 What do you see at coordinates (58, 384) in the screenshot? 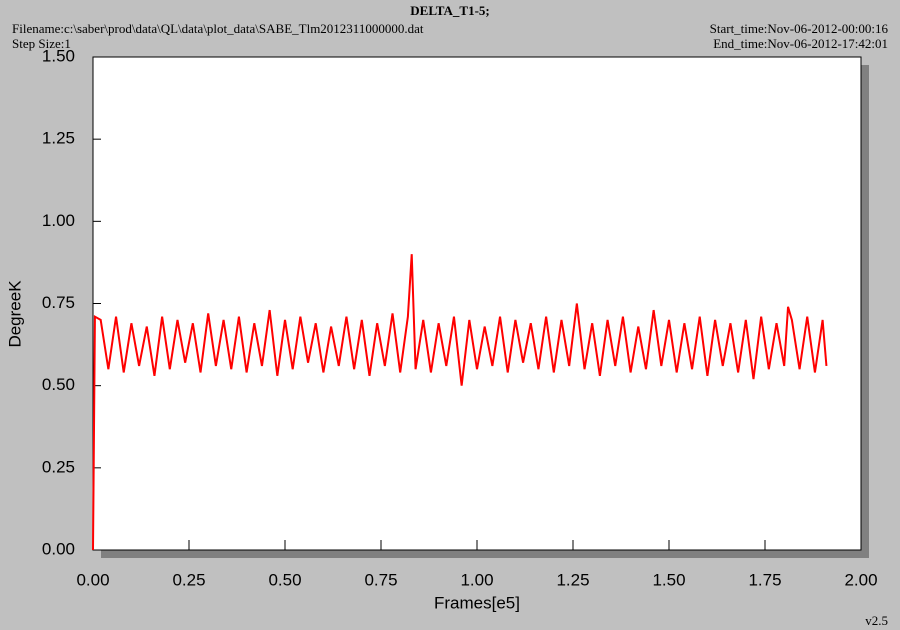
I see `y-tick-label: 0.50` at bounding box center [58, 384].